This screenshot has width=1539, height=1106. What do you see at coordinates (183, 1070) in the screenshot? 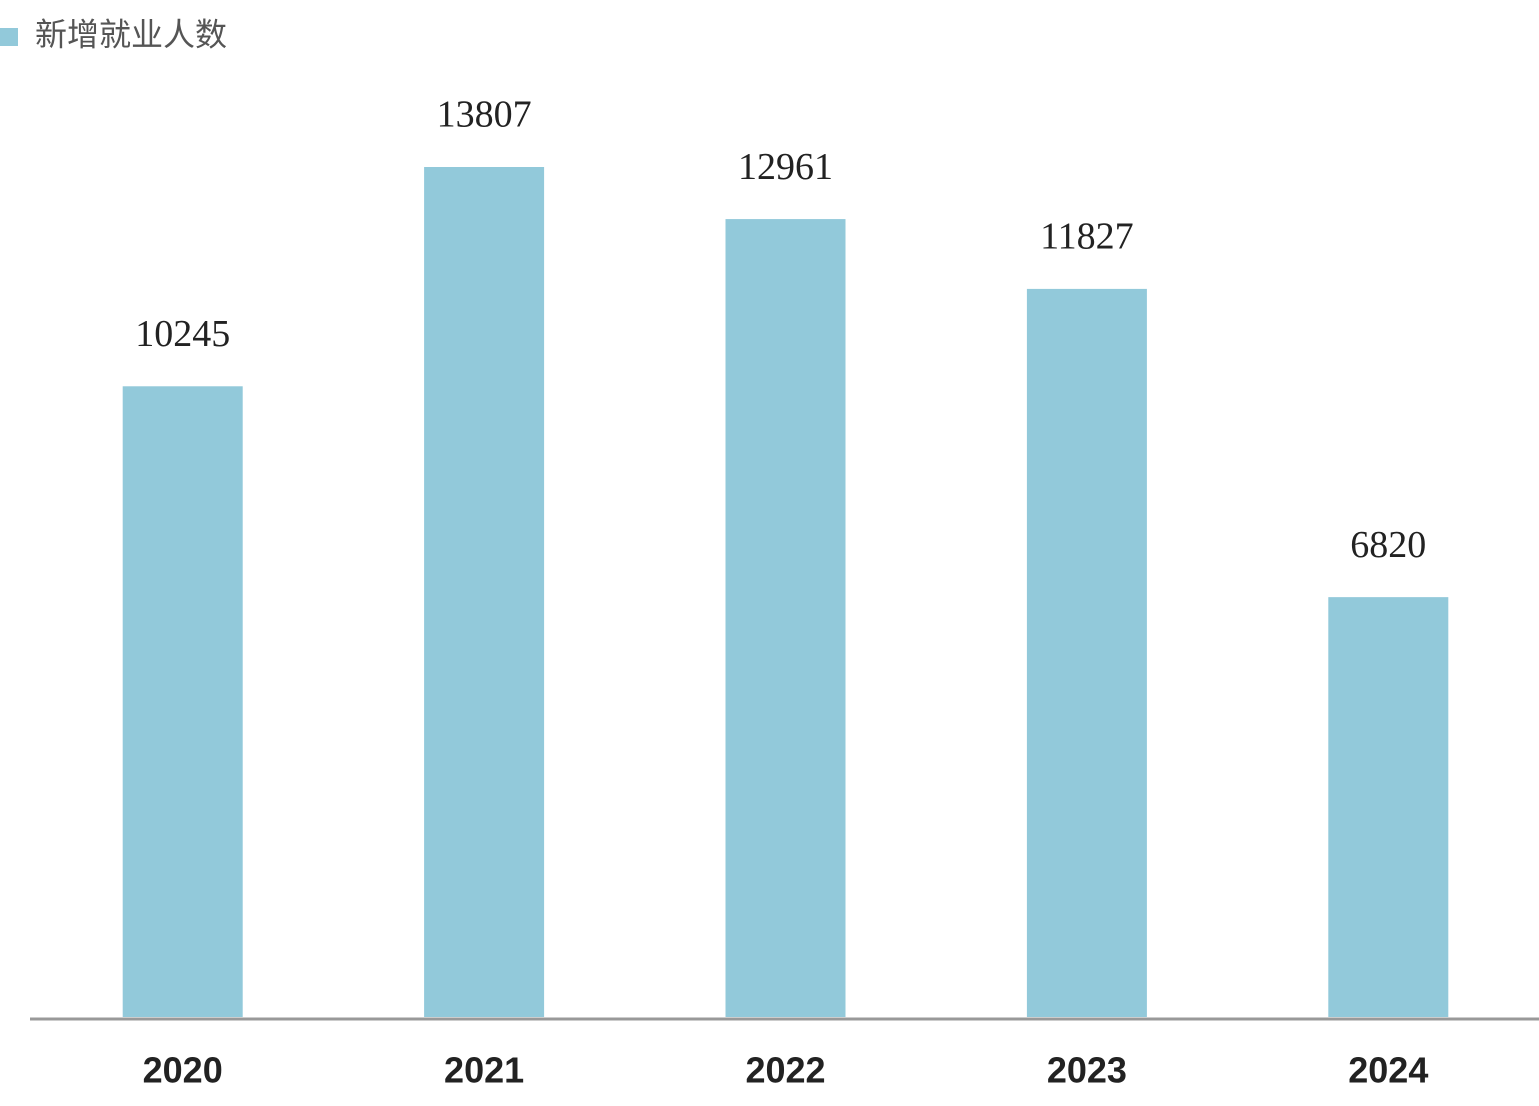
I see `x-tick-label: 2020` at bounding box center [183, 1070].